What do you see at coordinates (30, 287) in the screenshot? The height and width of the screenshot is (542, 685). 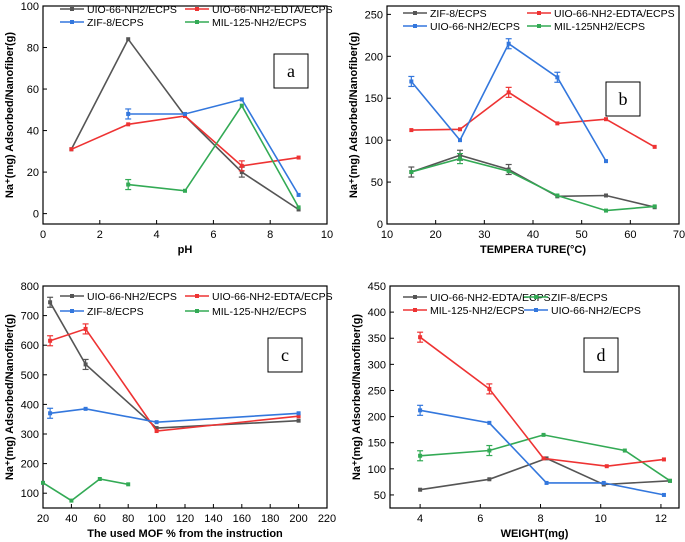 I see `y-tick-label: 800` at bounding box center [30, 287].